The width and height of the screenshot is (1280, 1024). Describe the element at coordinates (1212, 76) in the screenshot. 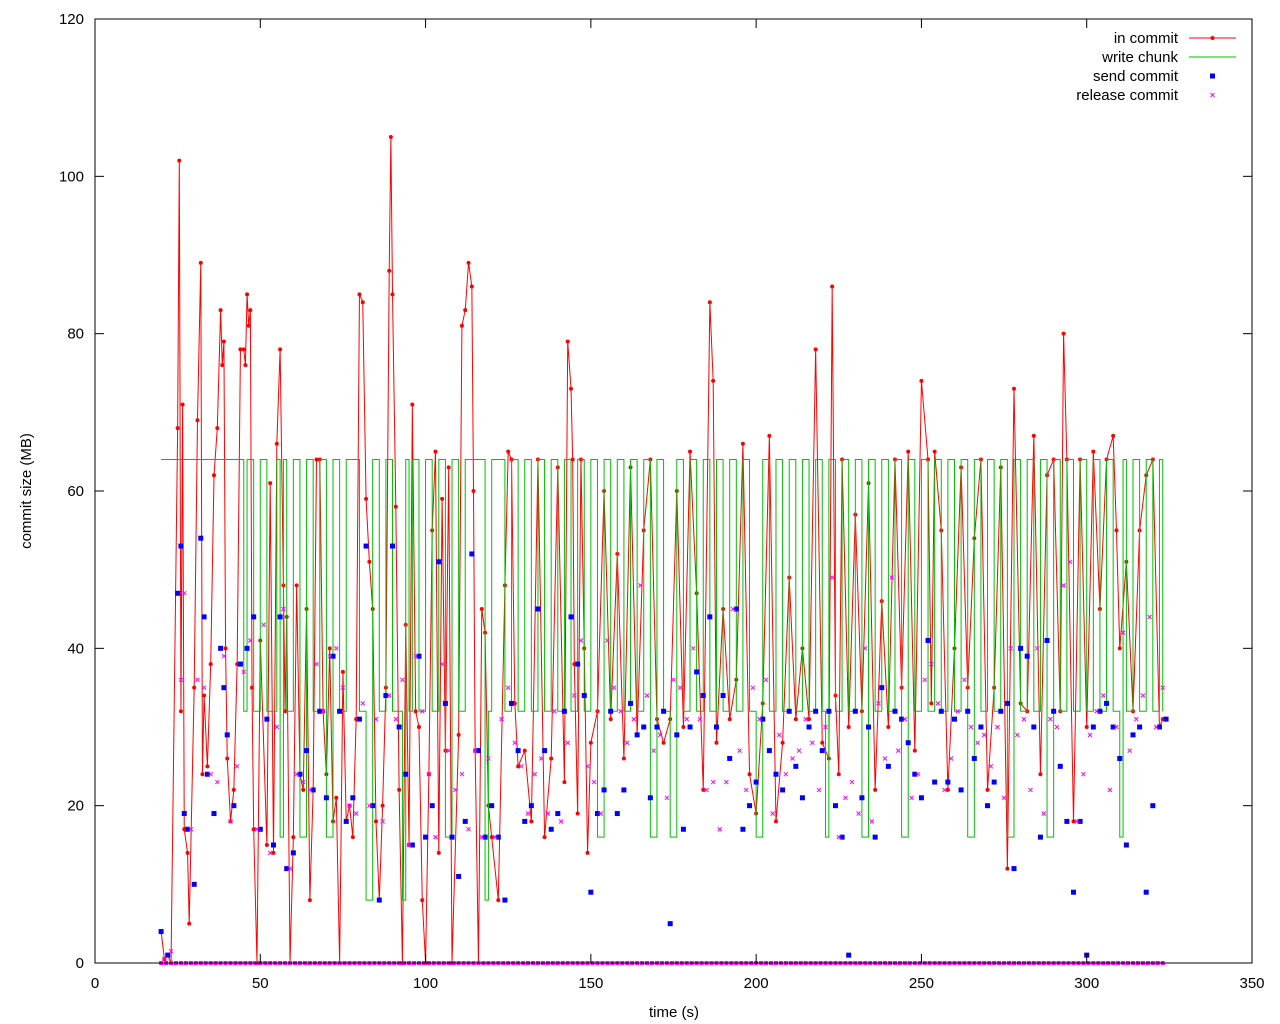

I see `legend-marker-send-commit` at that location.